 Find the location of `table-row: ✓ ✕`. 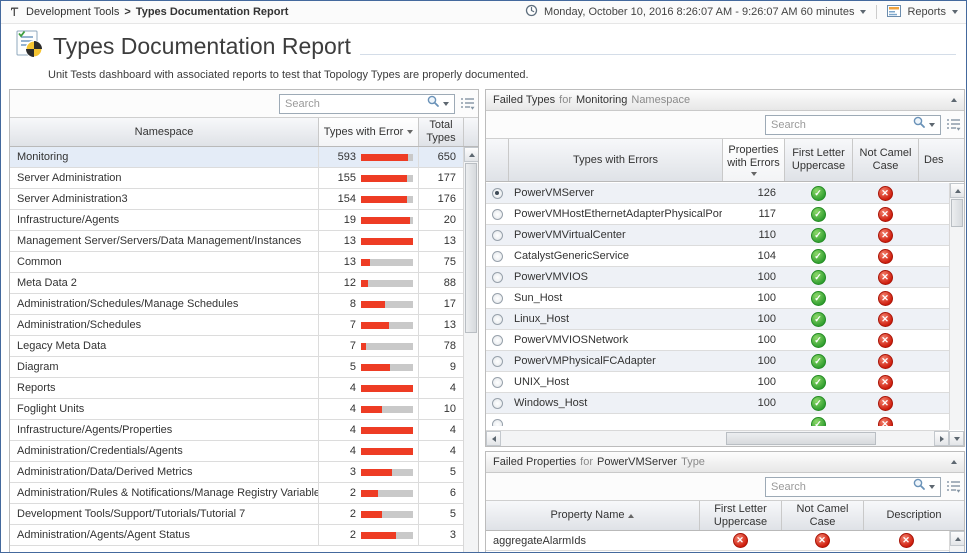

table-row: ✓ ✕ is located at coordinates (717, 420).